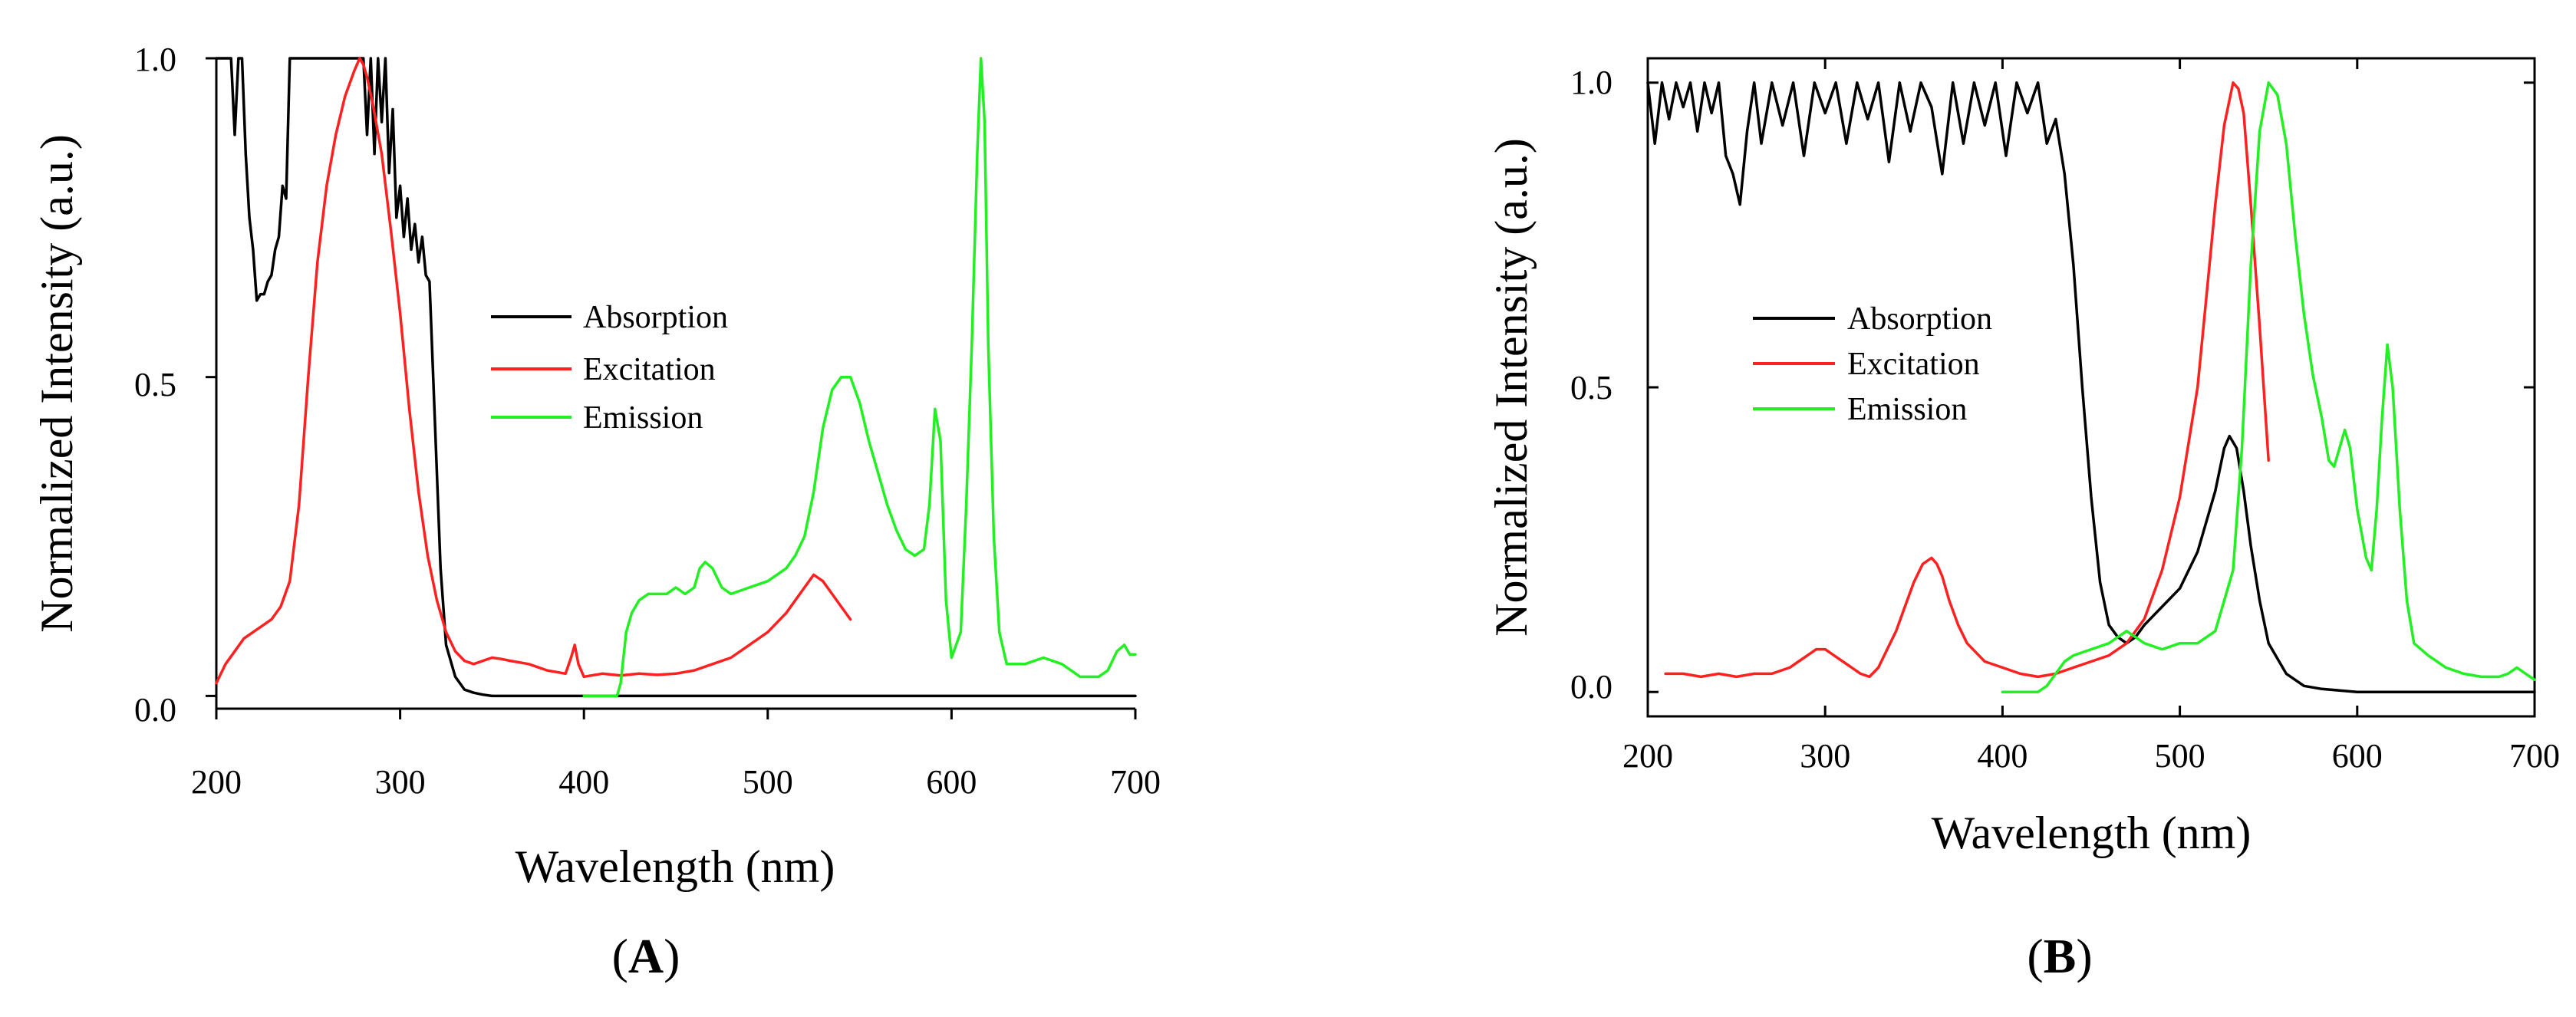 This screenshot has height=1017, width=2576. What do you see at coordinates (2268, 387) in the screenshot?
I see `panel-b-series-emission` at bounding box center [2268, 387].